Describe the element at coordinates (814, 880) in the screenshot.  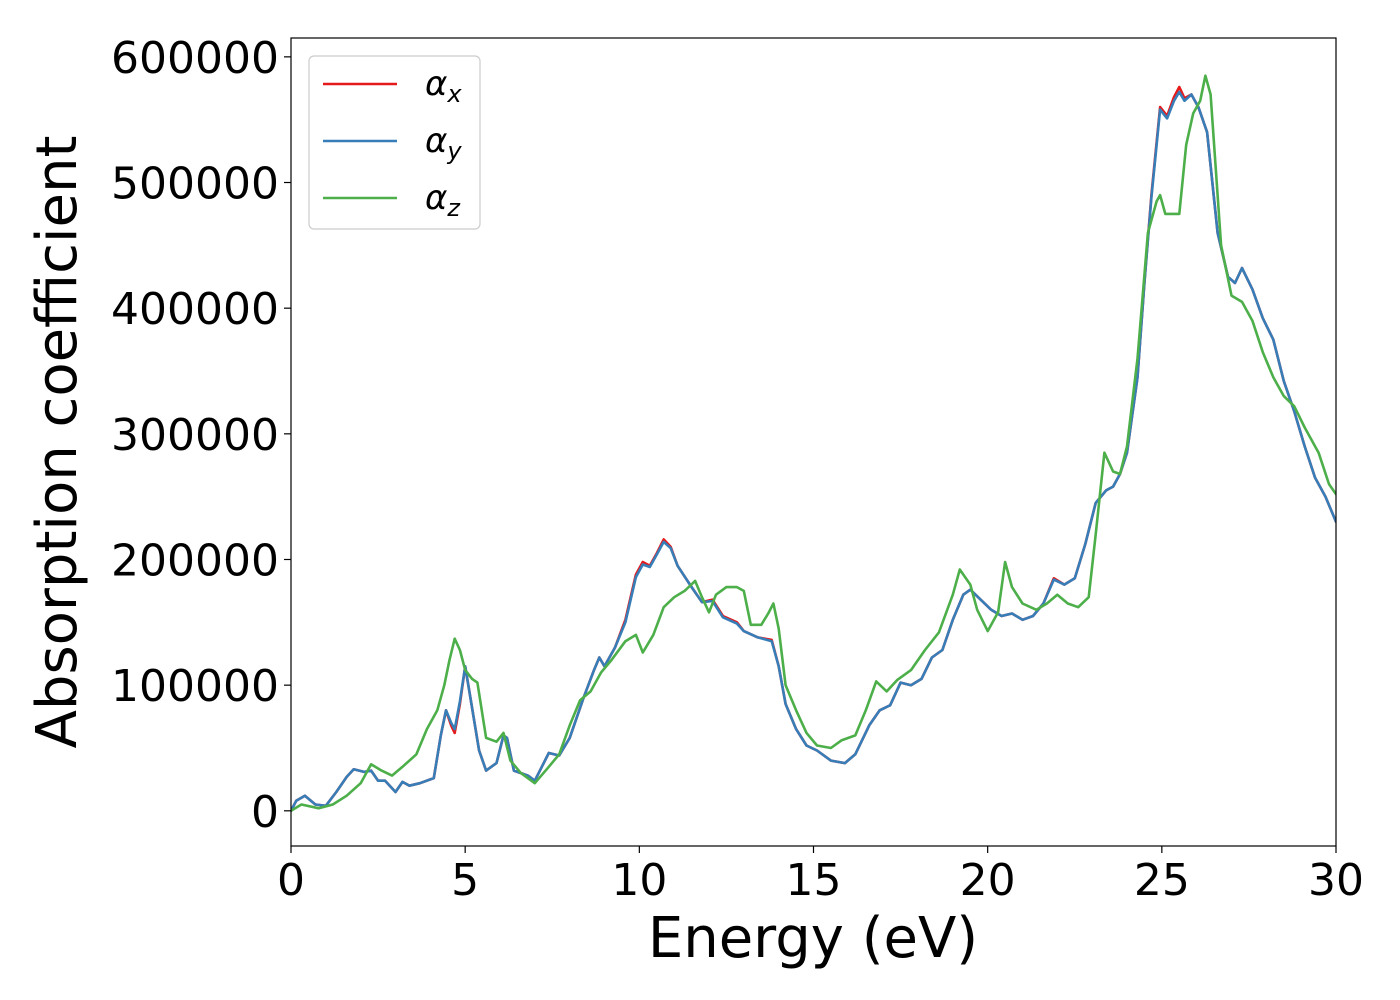
I see `x-tick-label: 15` at that location.